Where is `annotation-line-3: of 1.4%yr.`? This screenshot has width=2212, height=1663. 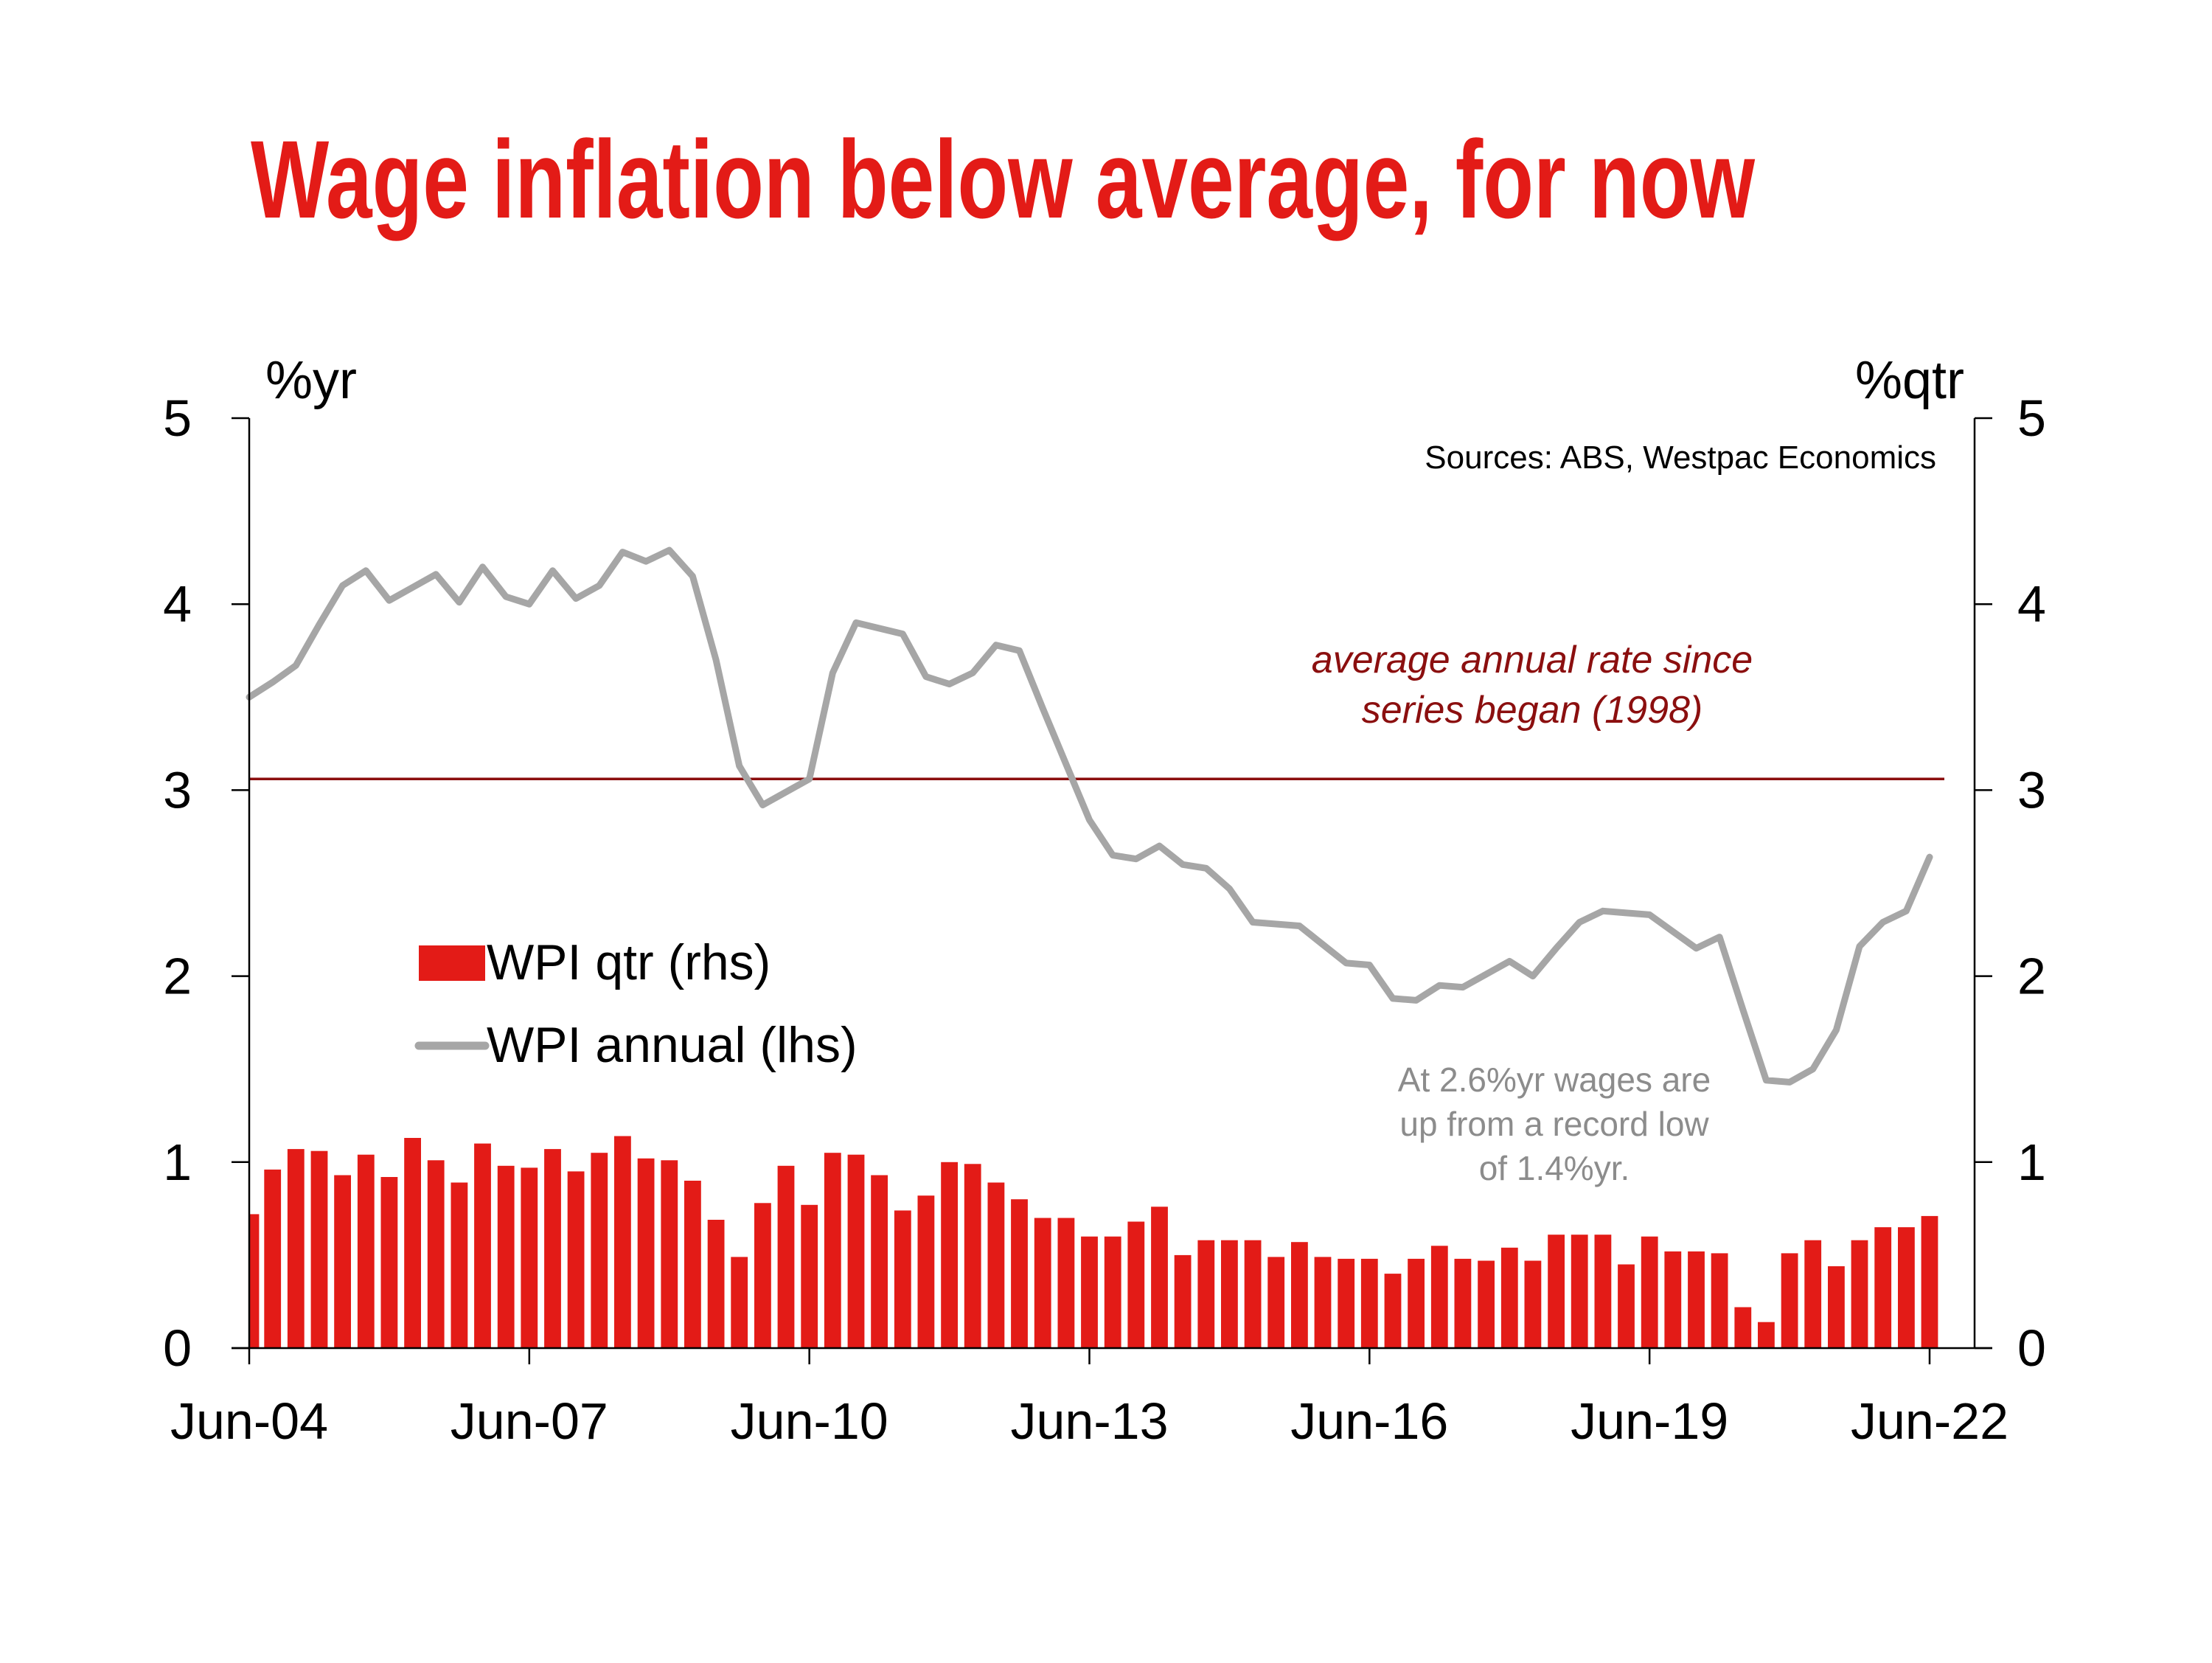
annotation-line-3: of 1.4%yr. is located at coordinates (1554, 1168).